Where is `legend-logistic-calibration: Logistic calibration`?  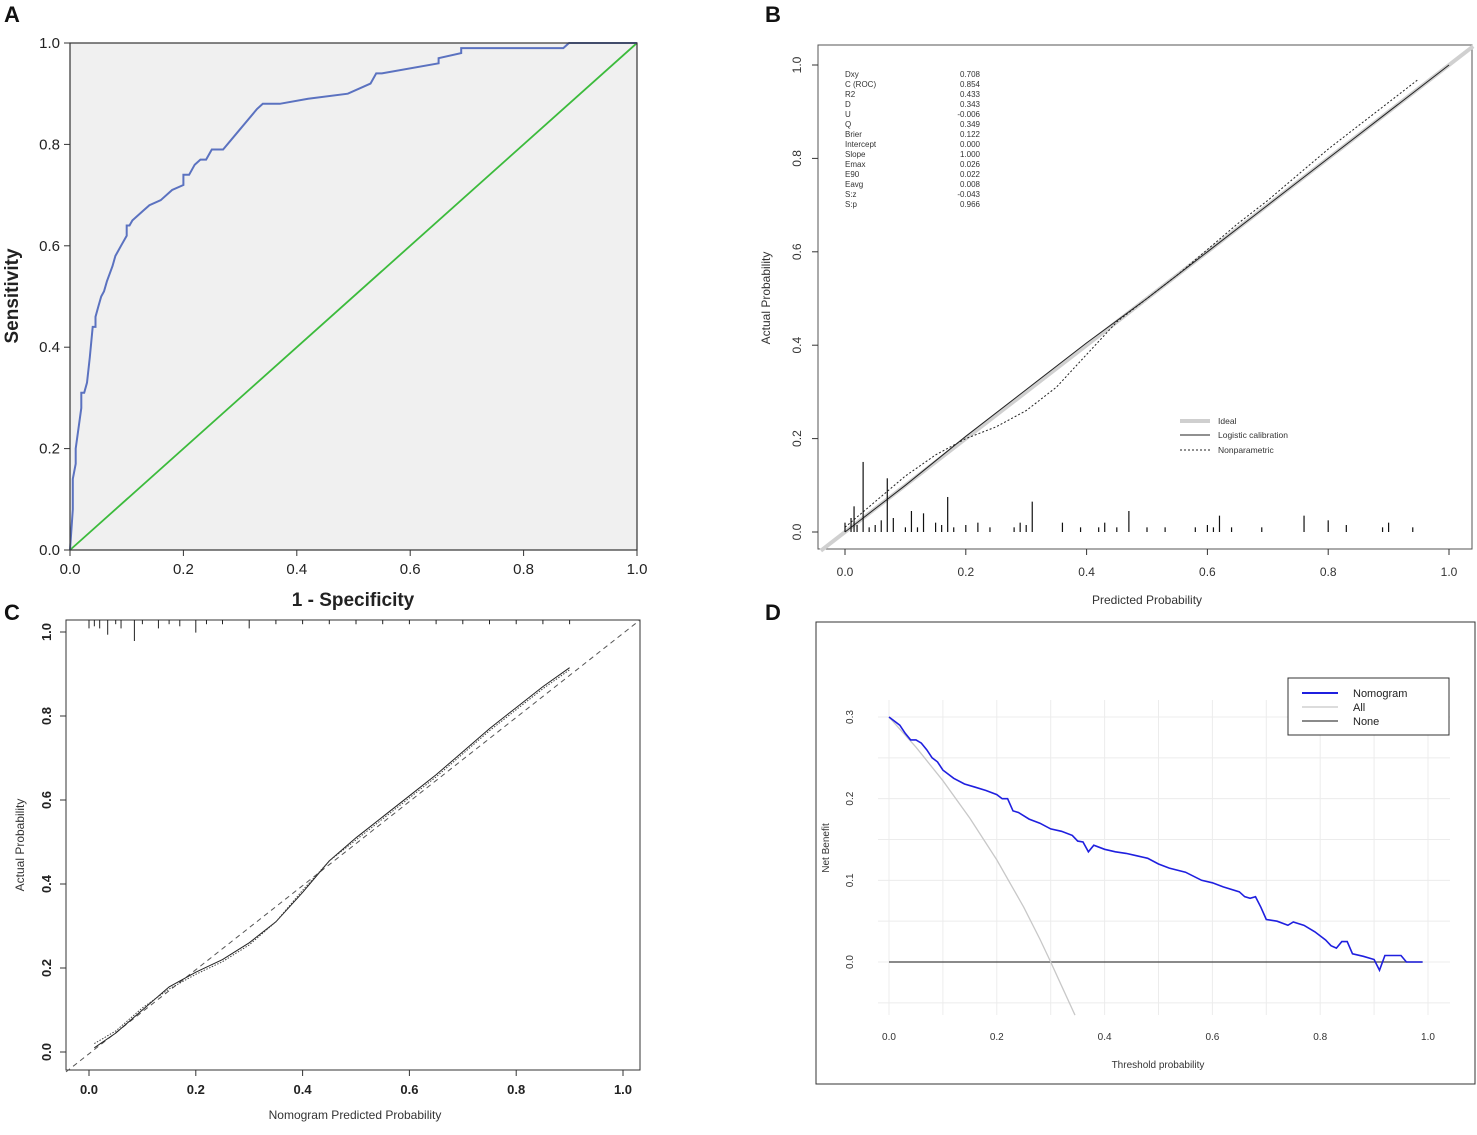 legend-logistic-calibration: Logistic calibration is located at coordinates (1253, 435).